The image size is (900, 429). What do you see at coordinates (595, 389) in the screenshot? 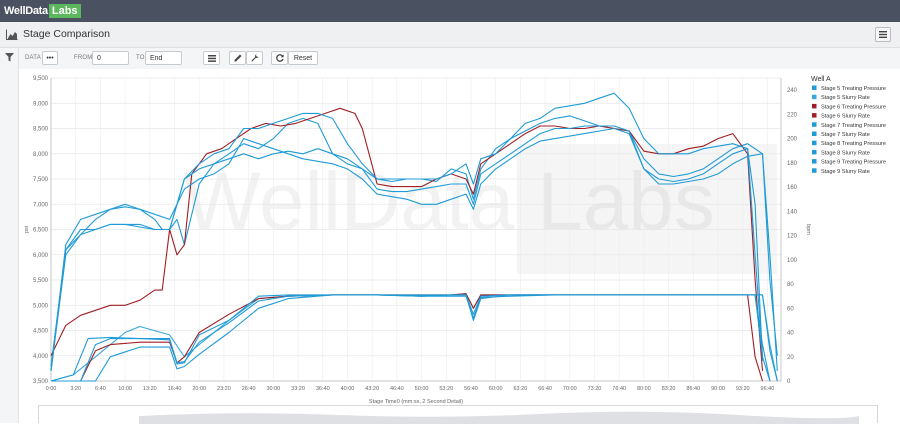
I see `x-tick-label: 73:20` at bounding box center [595, 389].